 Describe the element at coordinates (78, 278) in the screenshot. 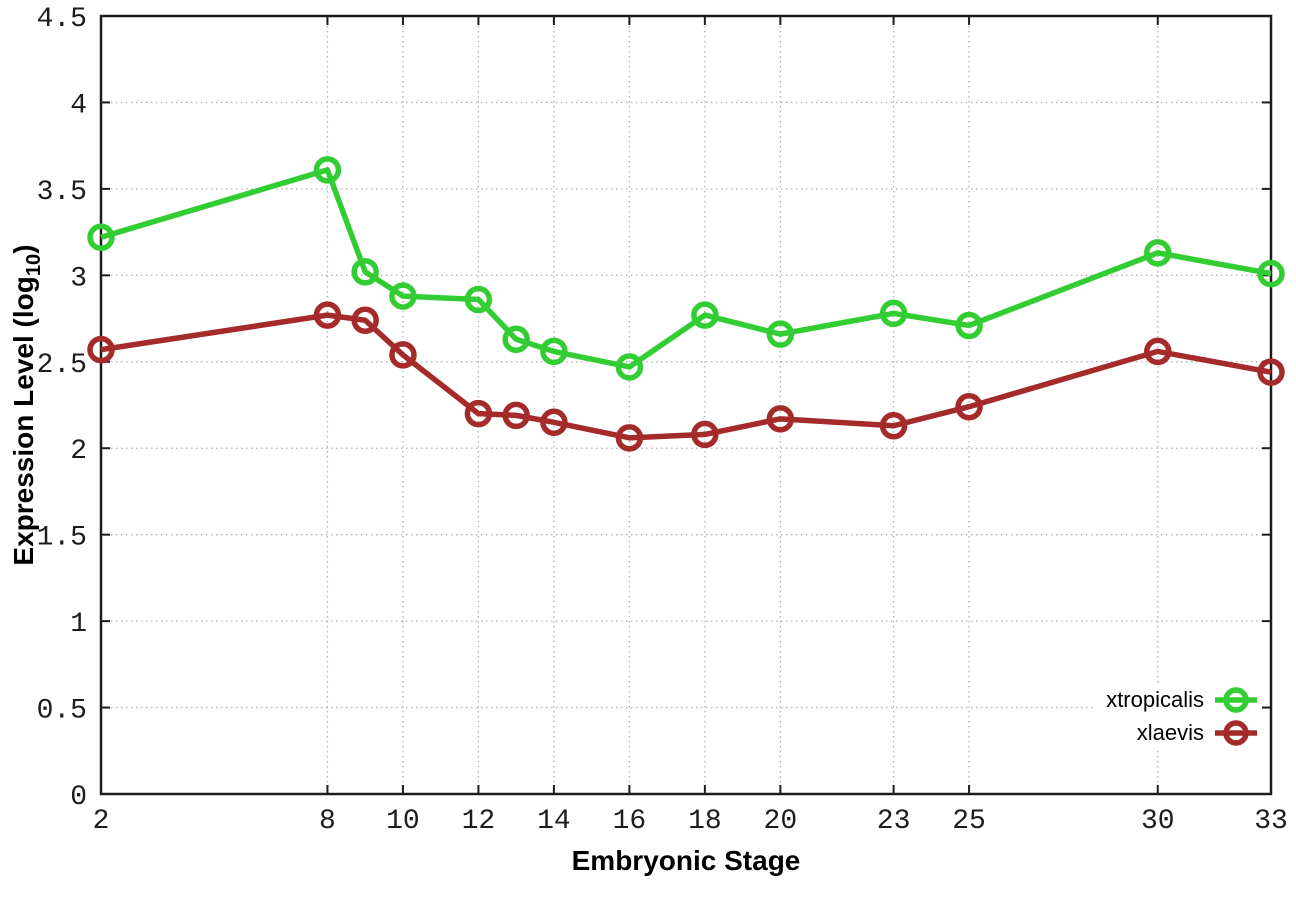

I see `y-tick-label: 3` at that location.